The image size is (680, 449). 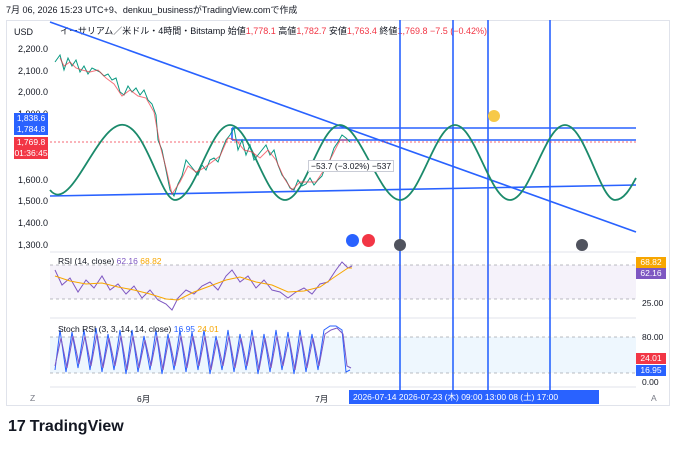 I want to click on price-axis-label: 1,500.0, so click(x=33, y=201).